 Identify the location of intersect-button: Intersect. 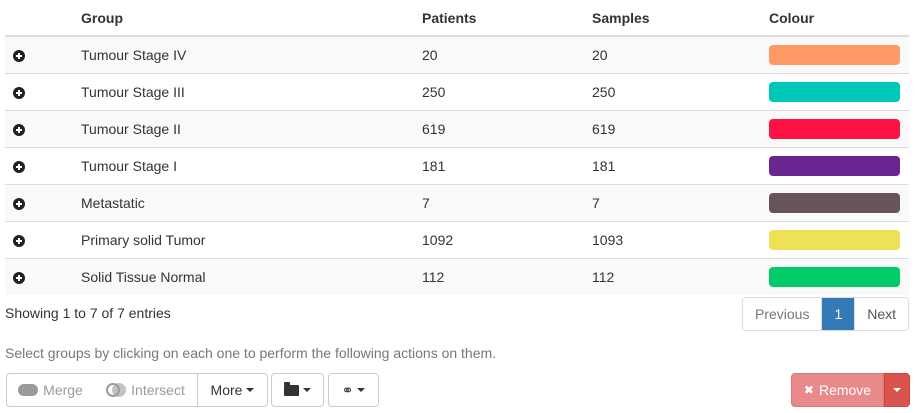
(146, 390).